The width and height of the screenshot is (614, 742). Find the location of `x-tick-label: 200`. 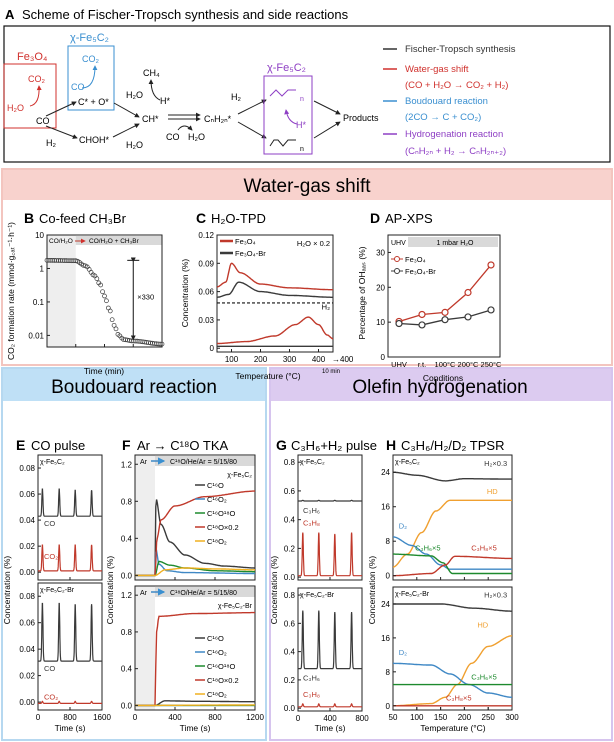

x-tick-label: 200 is located at coordinates (465, 717).